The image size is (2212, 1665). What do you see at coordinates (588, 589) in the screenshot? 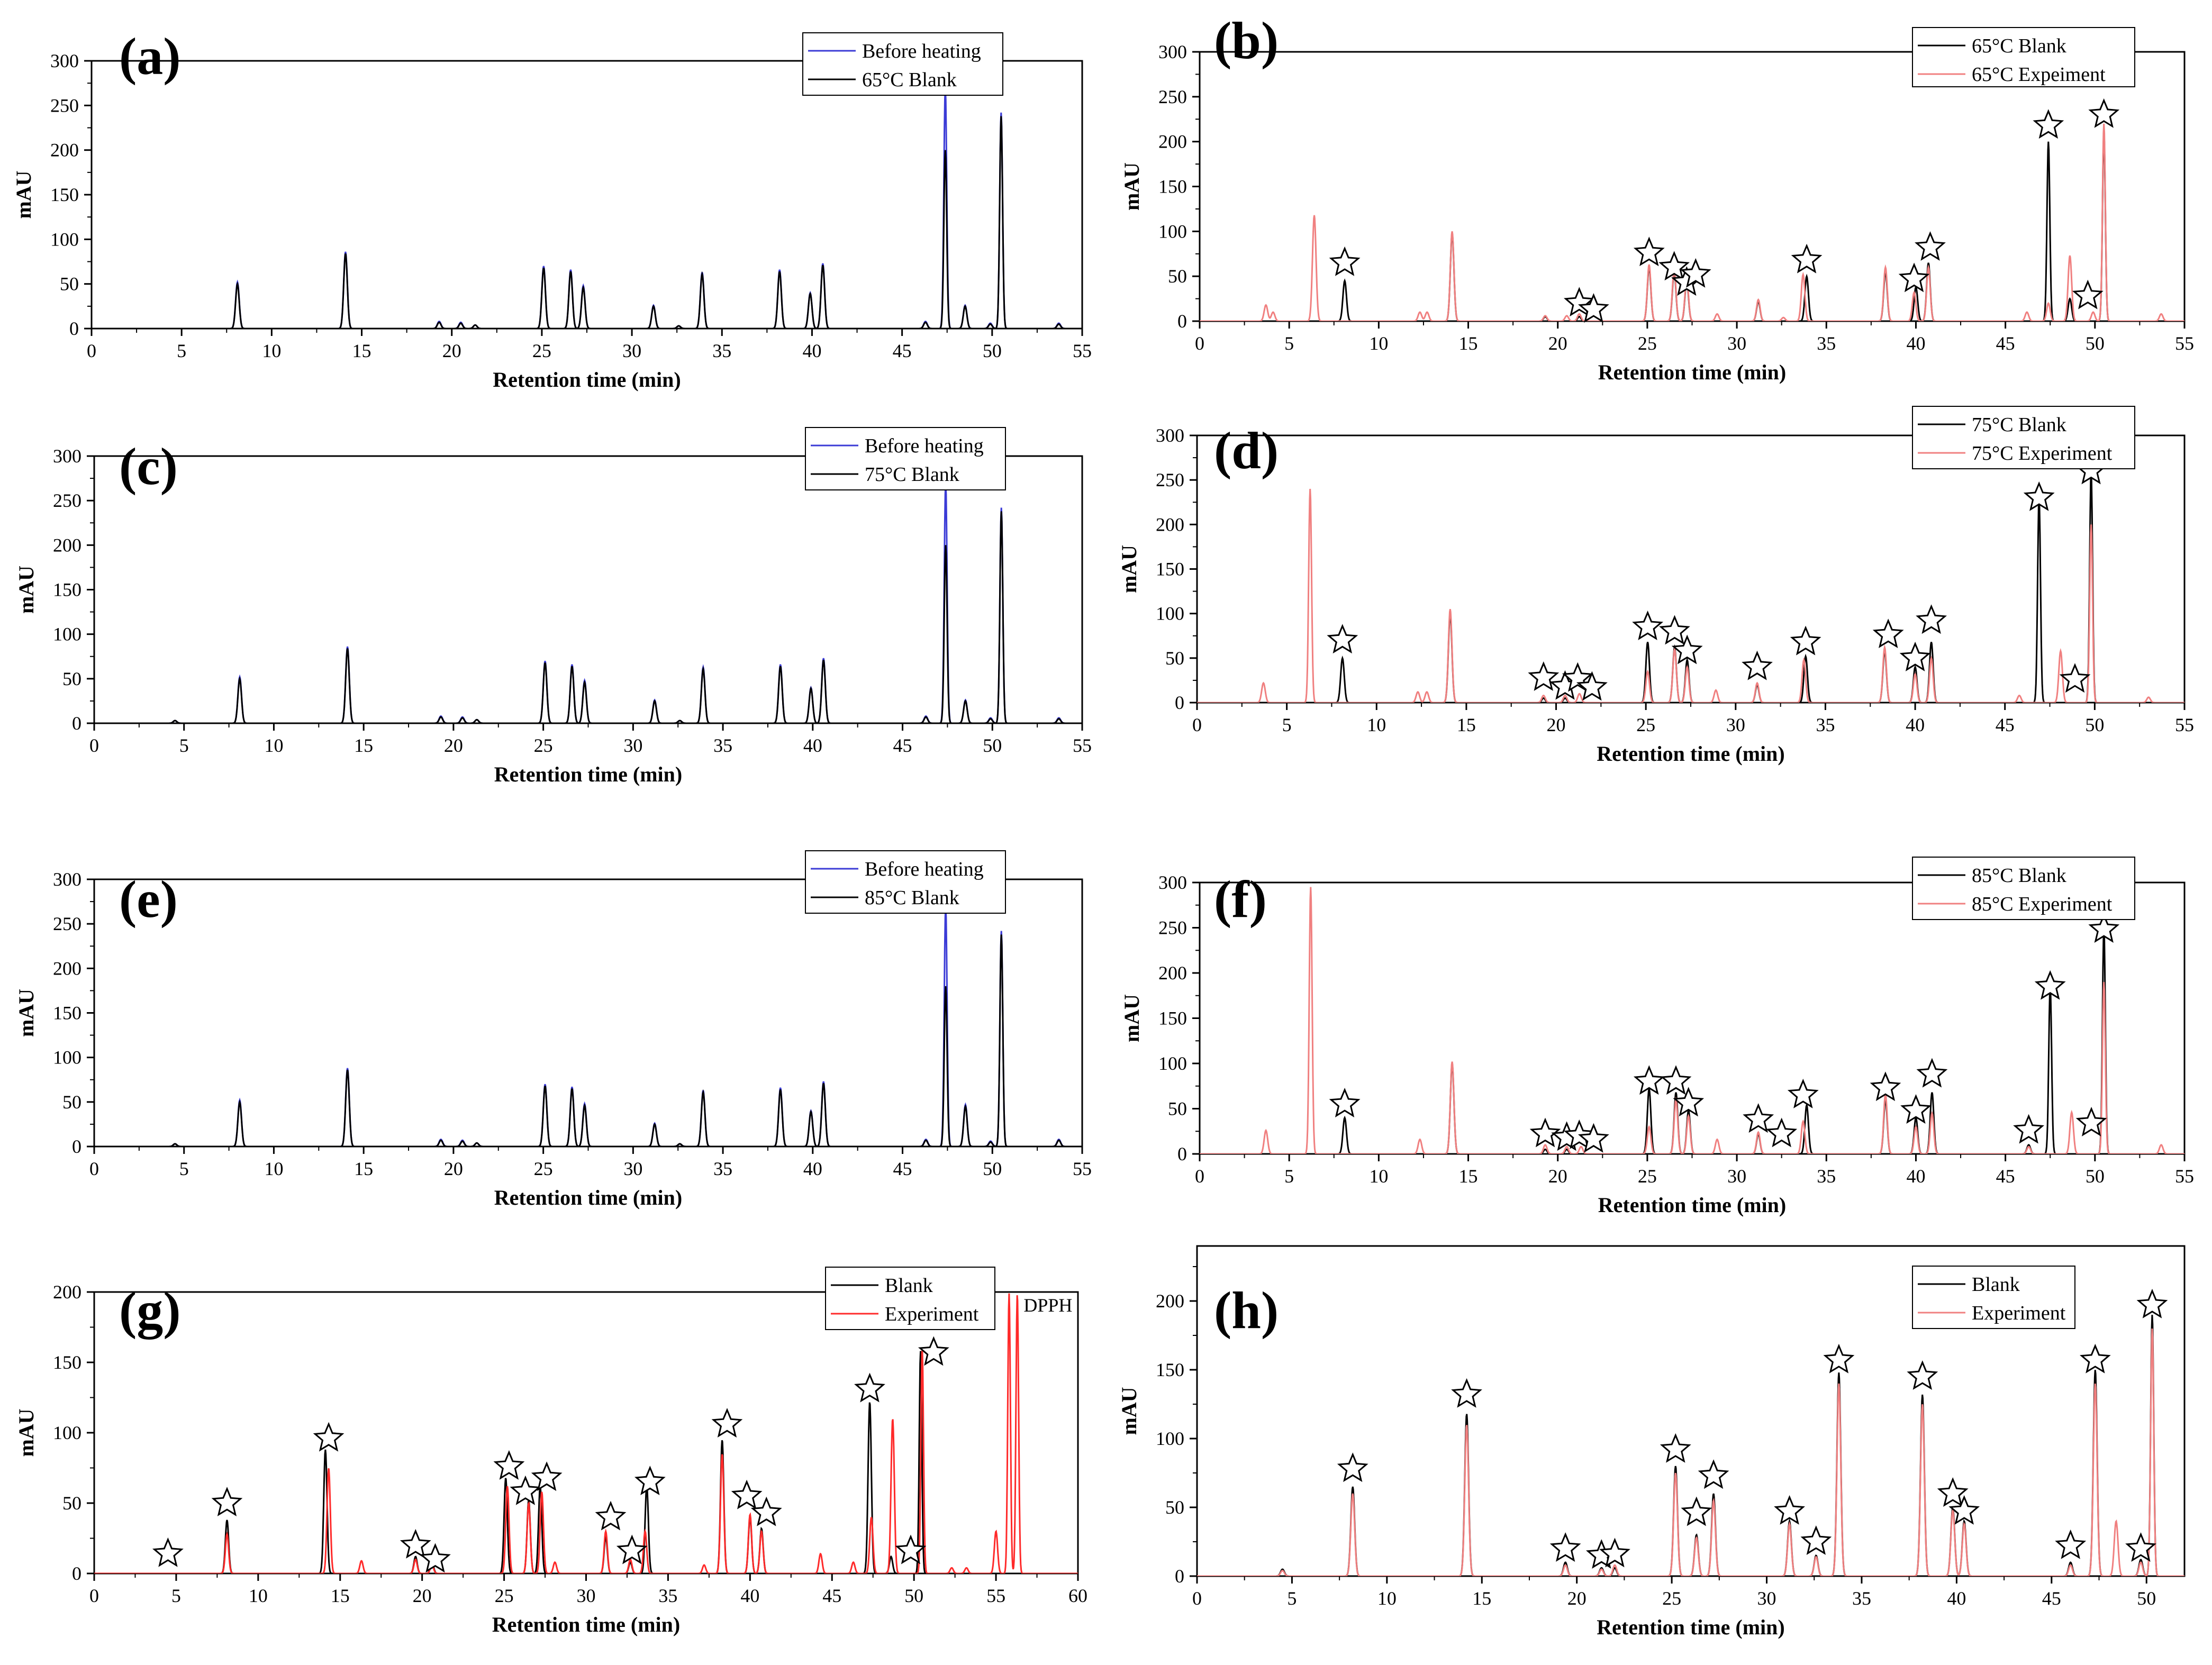
I see `plot-frame` at bounding box center [588, 589].